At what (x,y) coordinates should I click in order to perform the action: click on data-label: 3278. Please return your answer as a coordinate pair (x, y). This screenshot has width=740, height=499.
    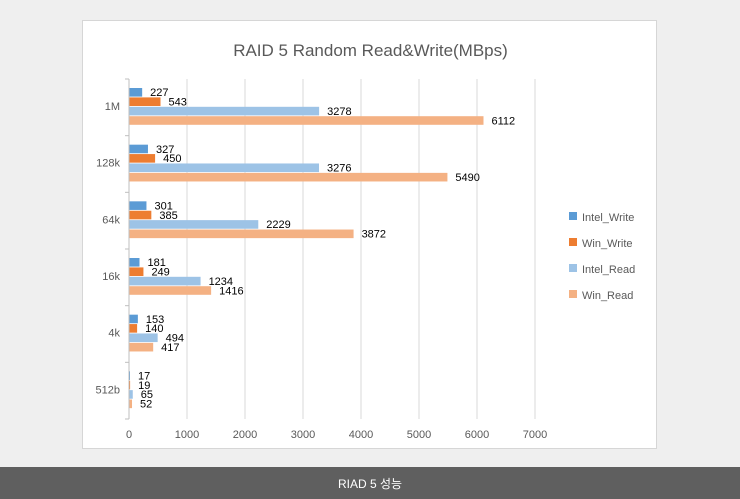
    Looking at the image, I should click on (339, 112).